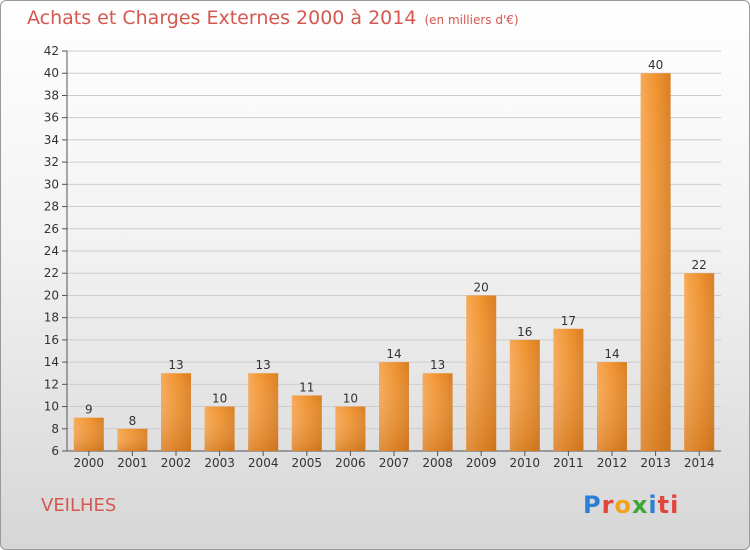 Image resolution: width=750 pixels, height=550 pixels. What do you see at coordinates (307, 463) in the screenshot?
I see `x-tick-label: 2005` at bounding box center [307, 463].